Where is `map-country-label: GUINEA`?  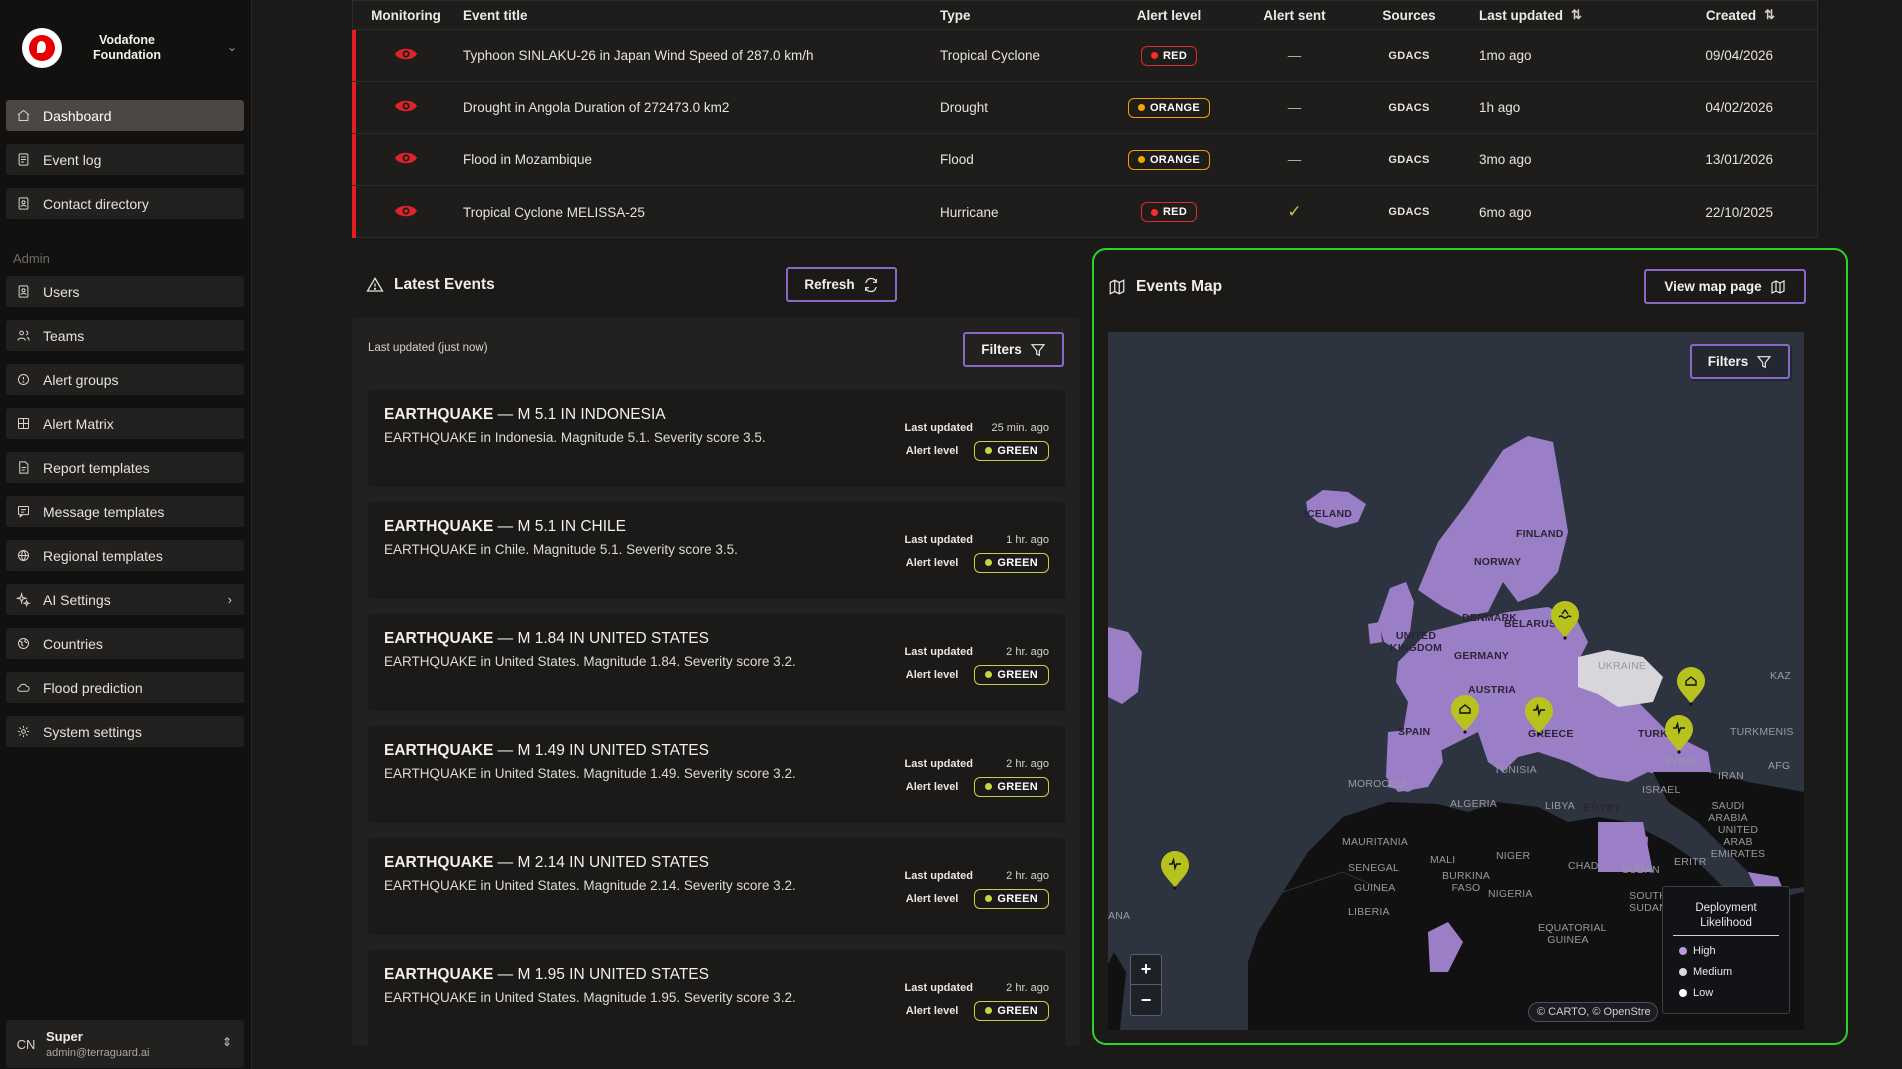
map-country-label: GUINEA is located at coordinates (1375, 888).